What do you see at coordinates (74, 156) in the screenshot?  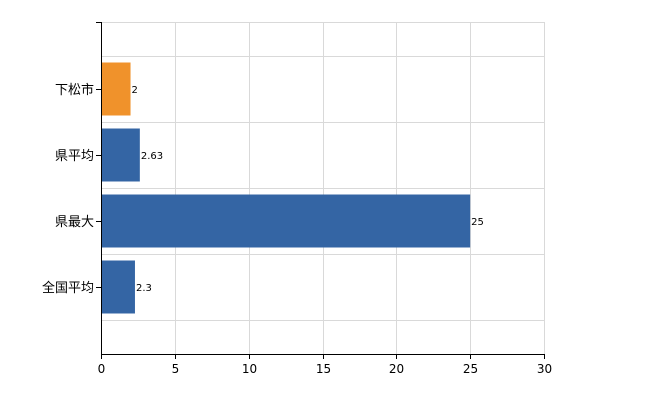 I see `category-label: 県平均` at bounding box center [74, 156].